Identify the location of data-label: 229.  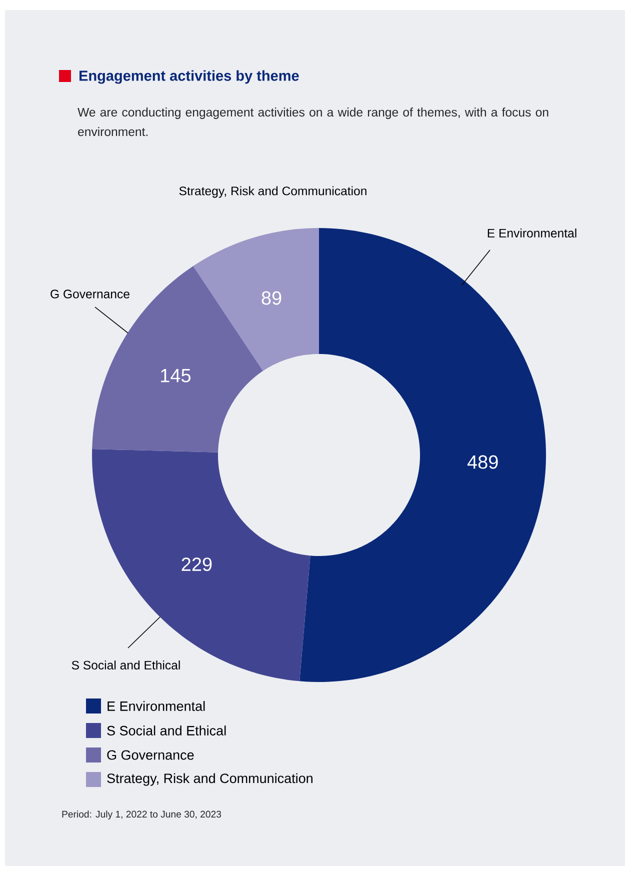
(197, 565).